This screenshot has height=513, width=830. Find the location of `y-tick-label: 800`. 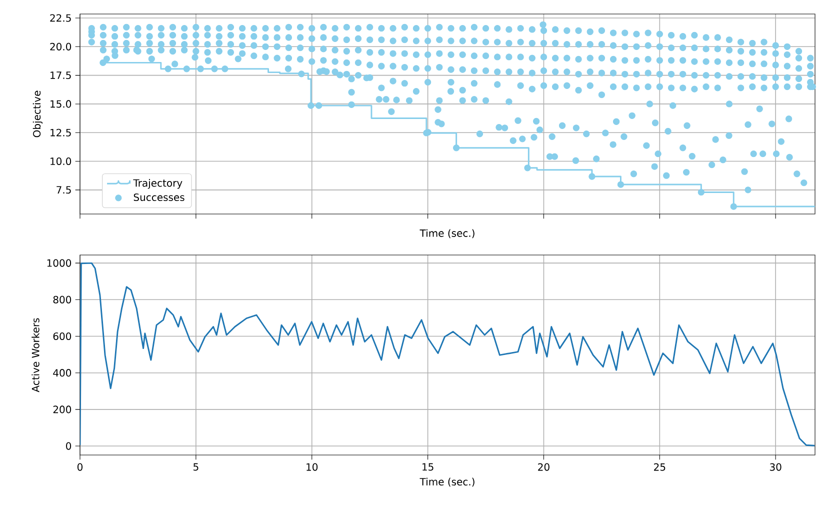

y-tick-label: 800 is located at coordinates (62, 300).